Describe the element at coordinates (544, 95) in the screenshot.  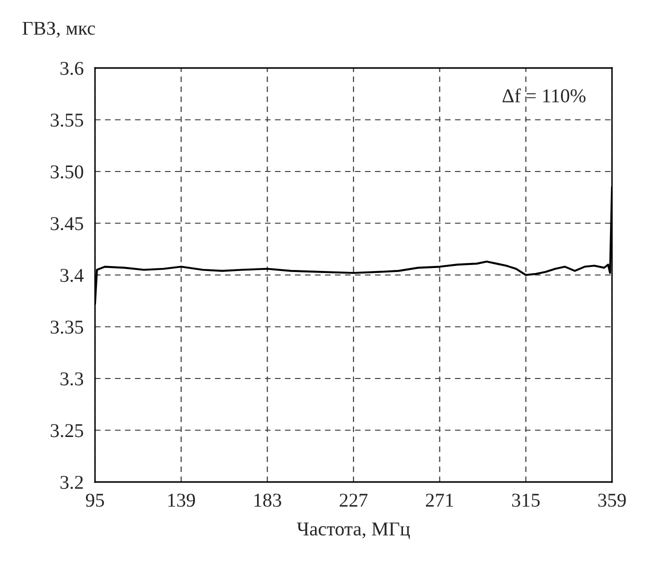
I see `annotation: Δf = 110%` at that location.